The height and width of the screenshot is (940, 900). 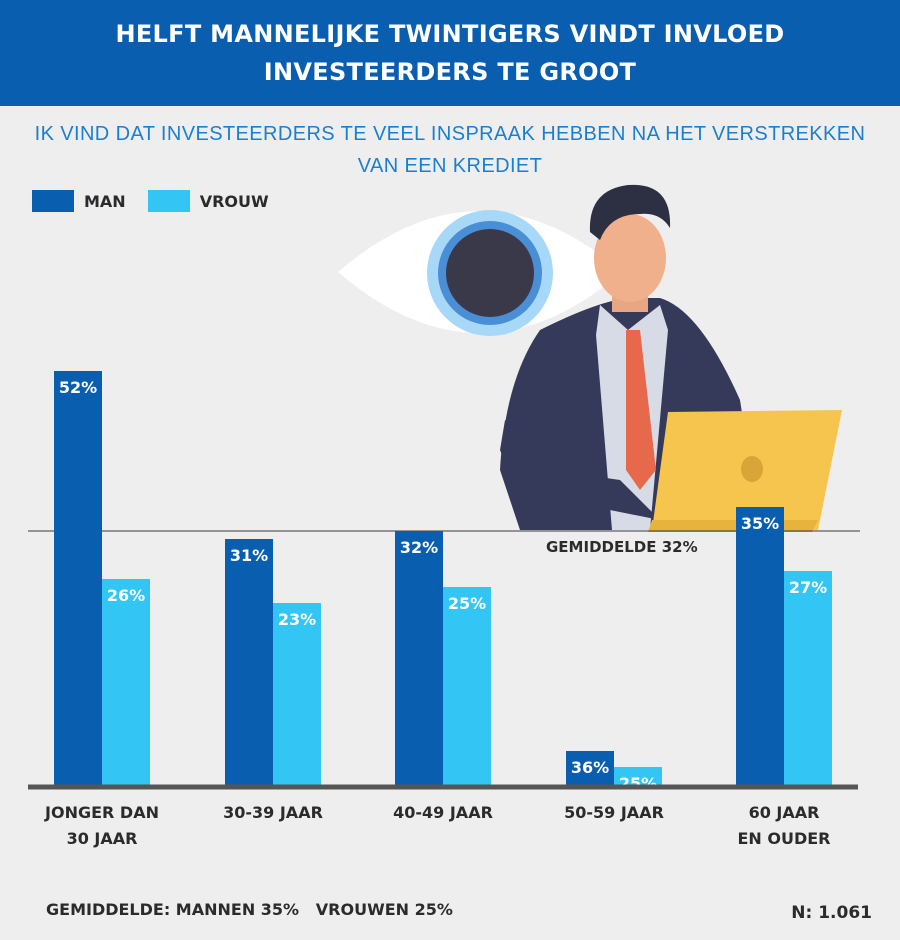 What do you see at coordinates (168, 201) in the screenshot?
I see `legend-swatch-vrouw` at bounding box center [168, 201].